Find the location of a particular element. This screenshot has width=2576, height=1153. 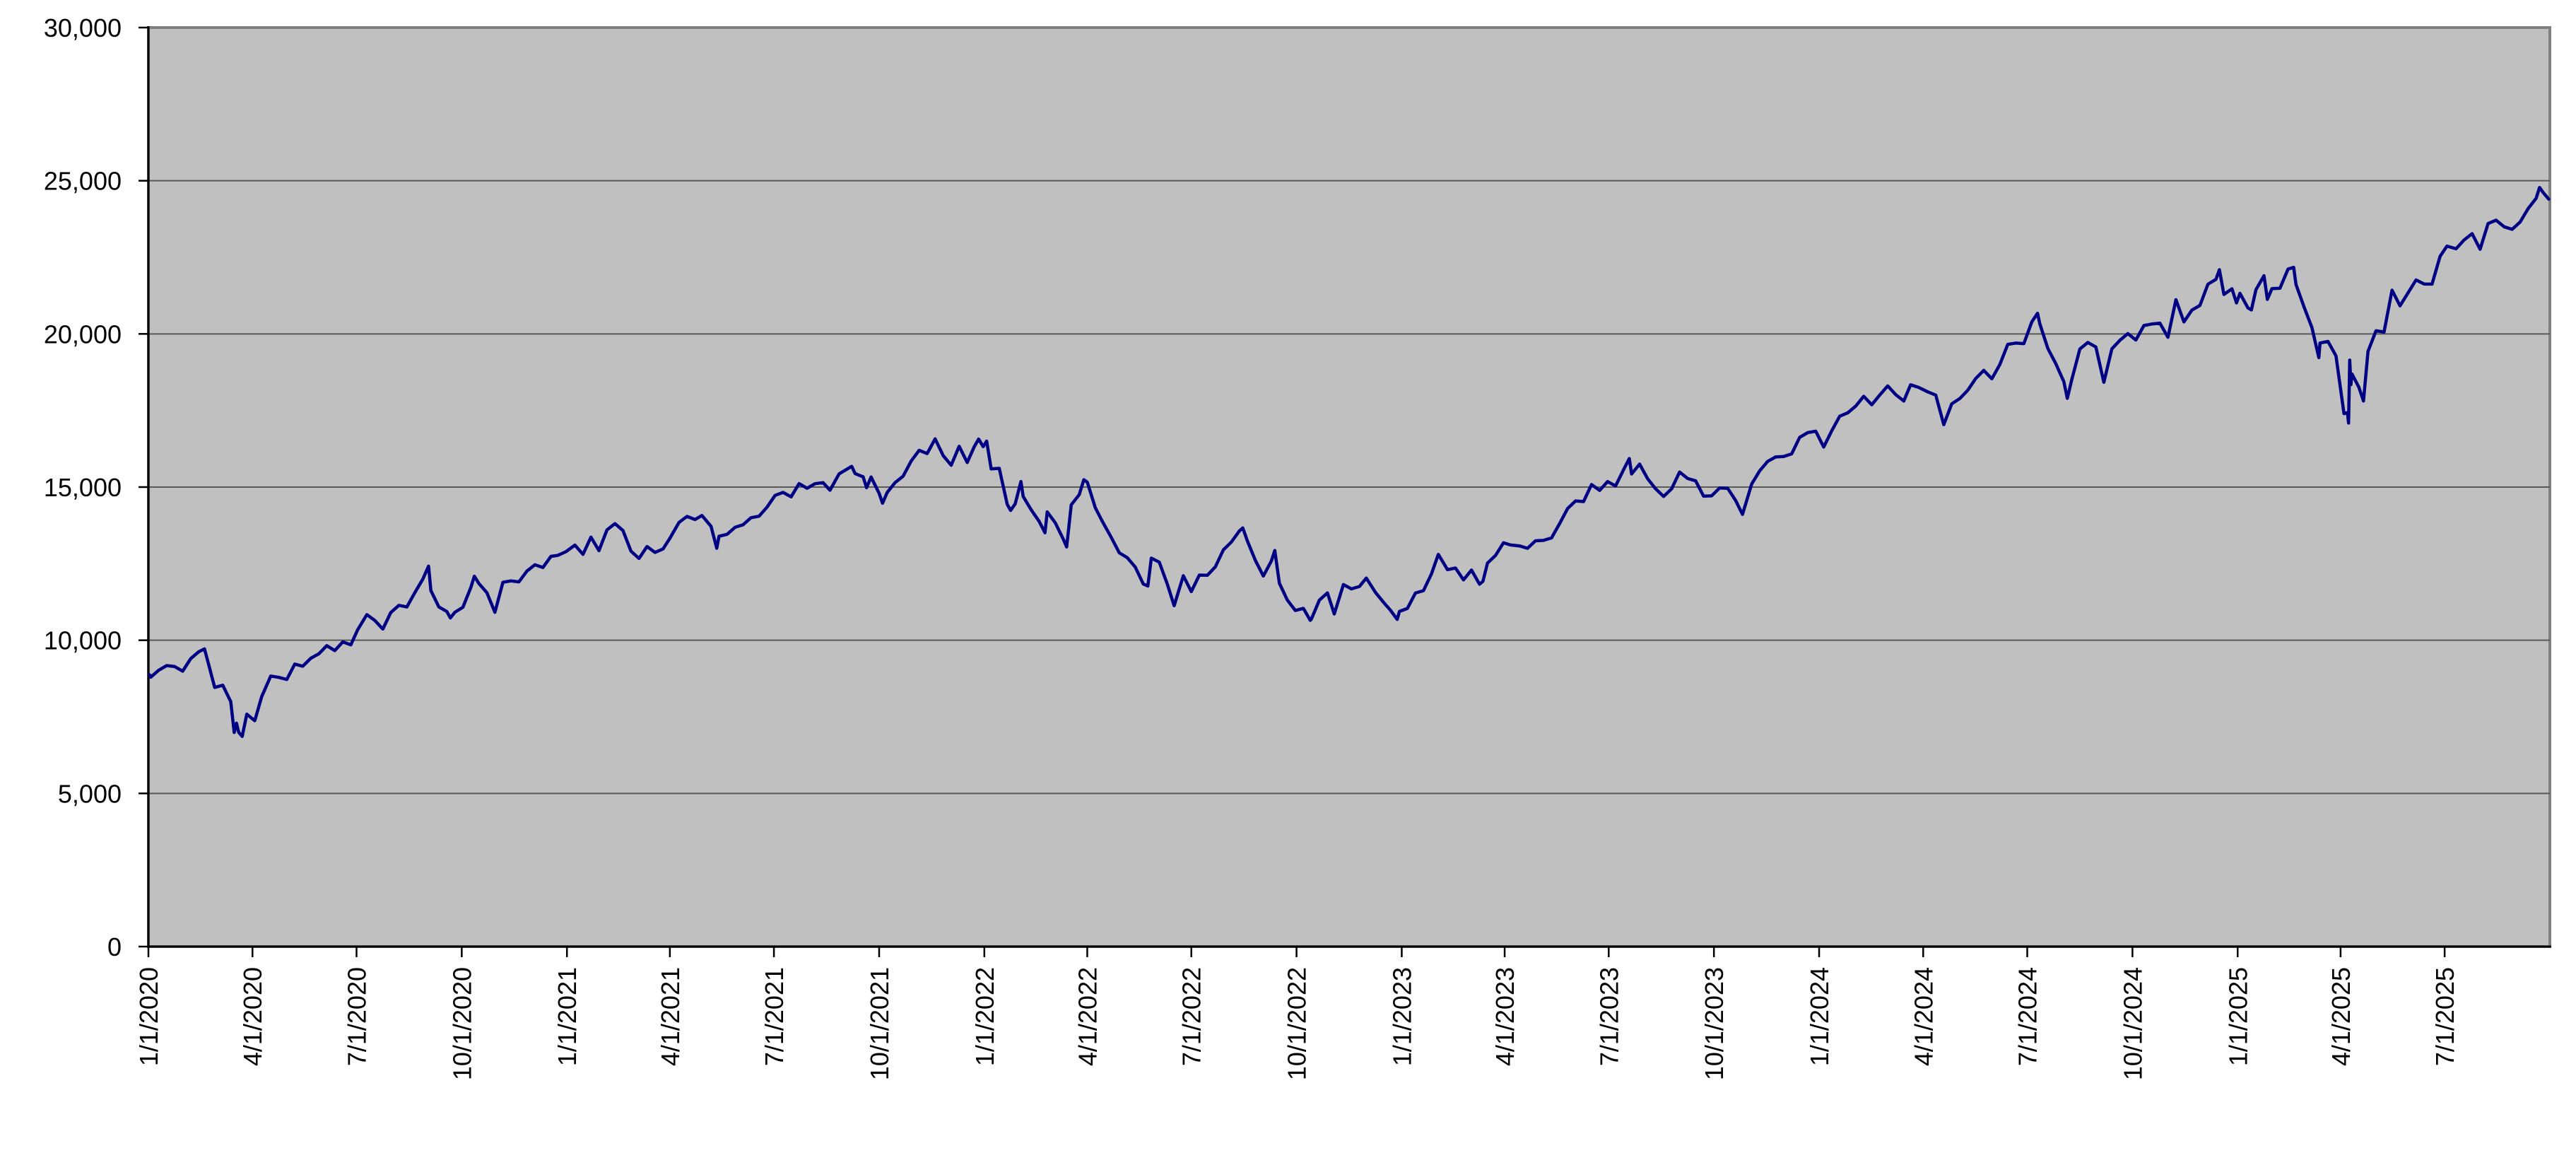

y-axis-label: 15,000 is located at coordinates (83, 487).